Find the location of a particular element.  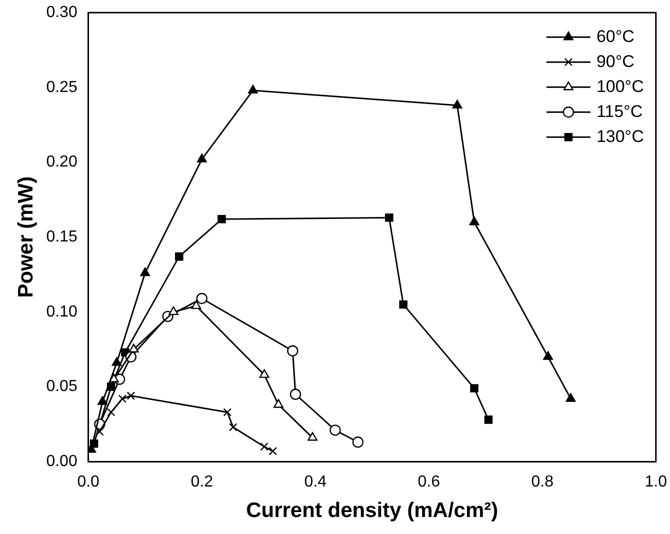

legend-label: 115°C is located at coordinates (619, 111).